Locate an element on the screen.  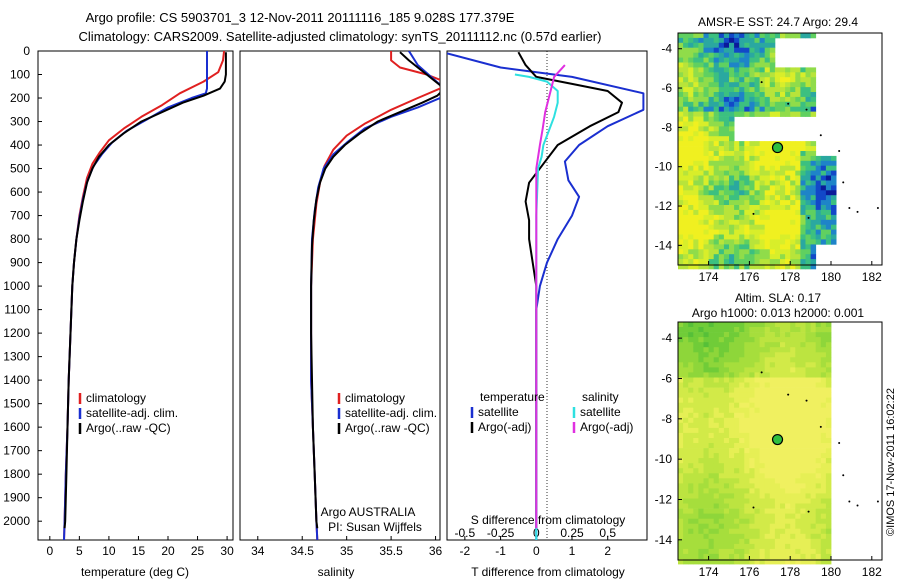
lon-tick-label: 178 is located at coordinates (790, 277).